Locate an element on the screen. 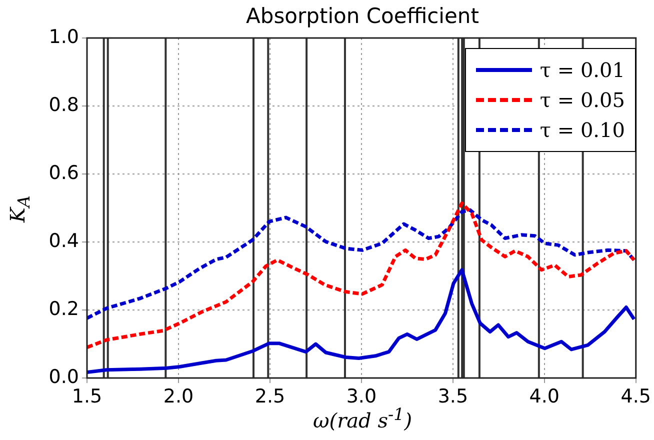 The image size is (654, 440). x-tick-label: 2.0 is located at coordinates (178, 396).